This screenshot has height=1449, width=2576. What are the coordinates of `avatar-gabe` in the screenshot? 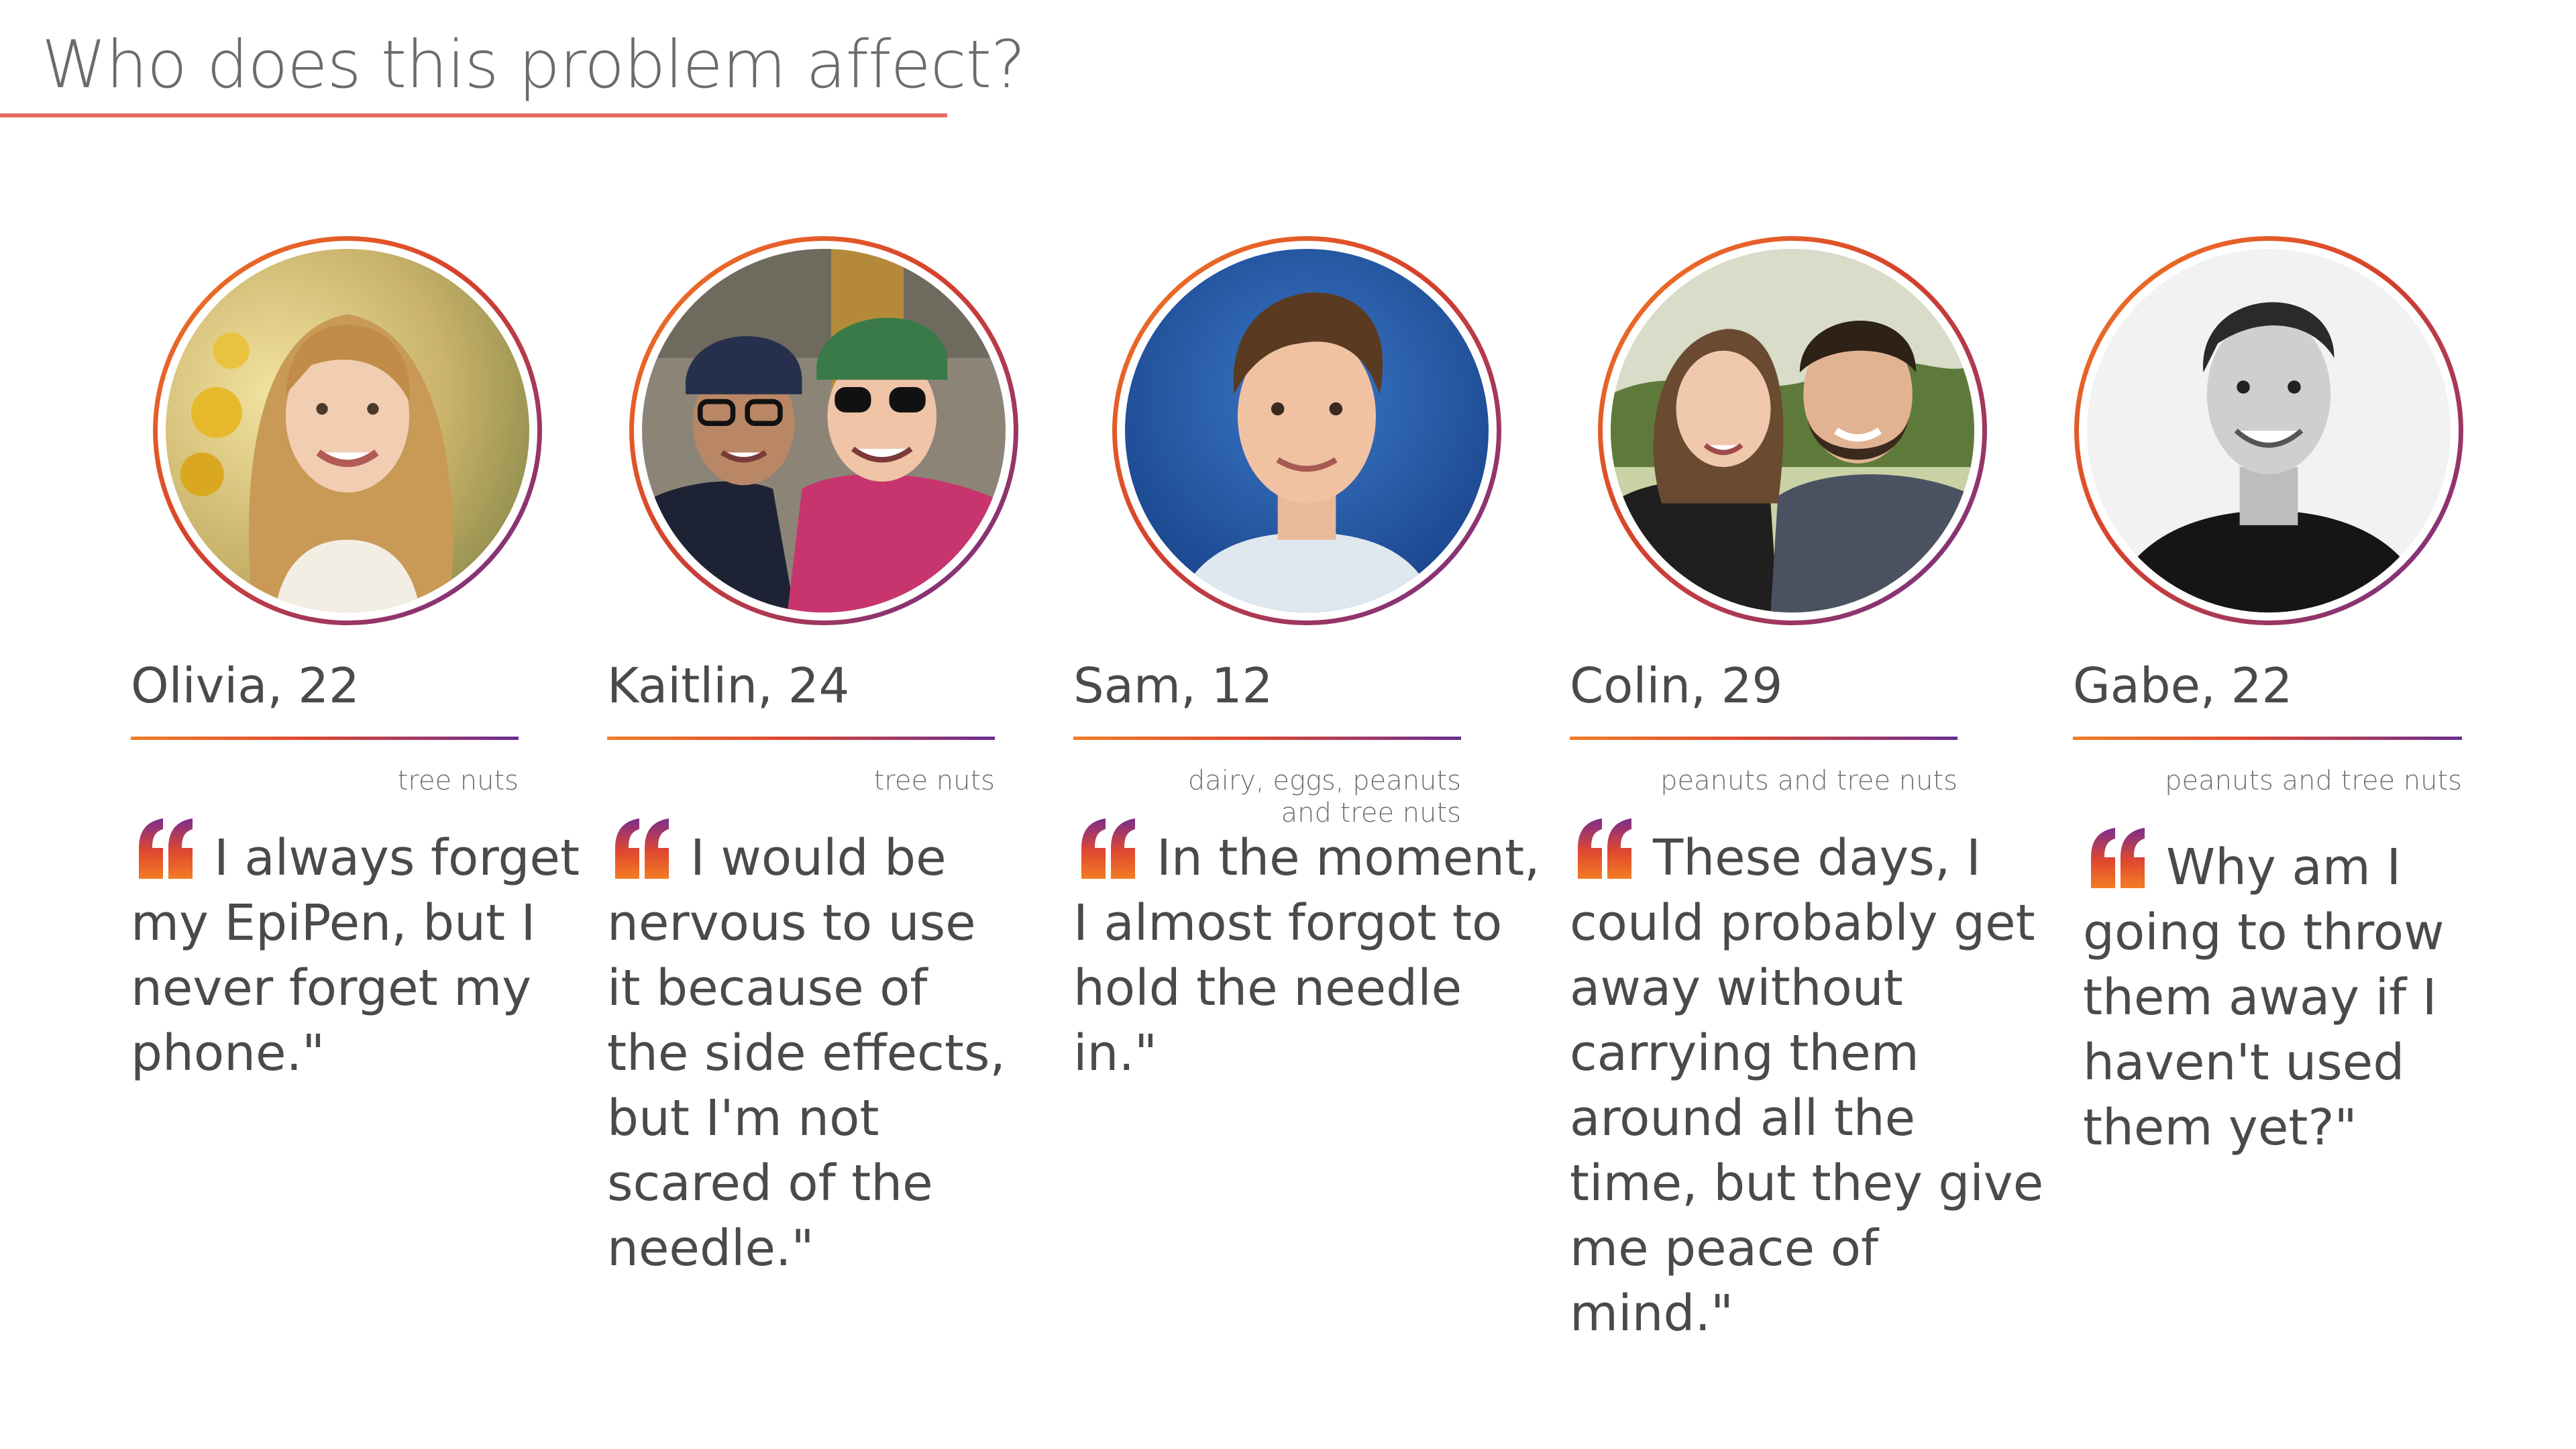 It's located at (2268, 430).